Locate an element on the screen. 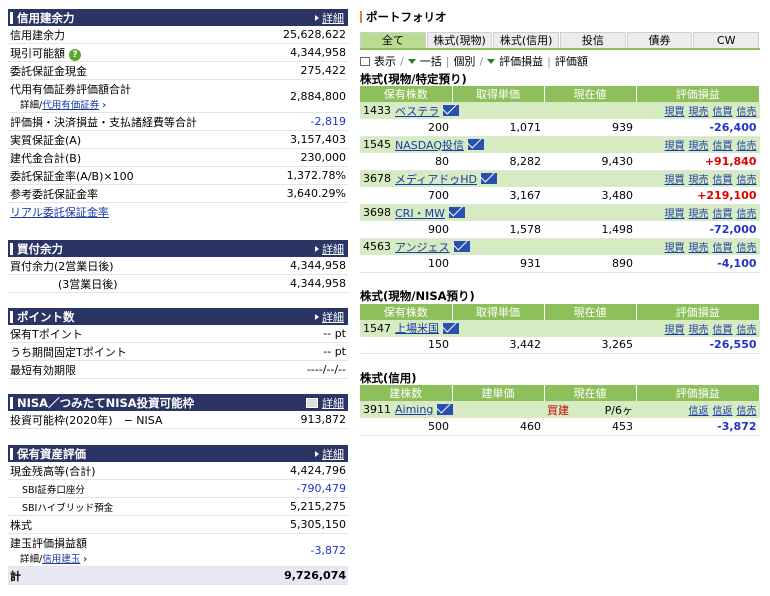  display-label: 表示 is located at coordinates (385, 61).